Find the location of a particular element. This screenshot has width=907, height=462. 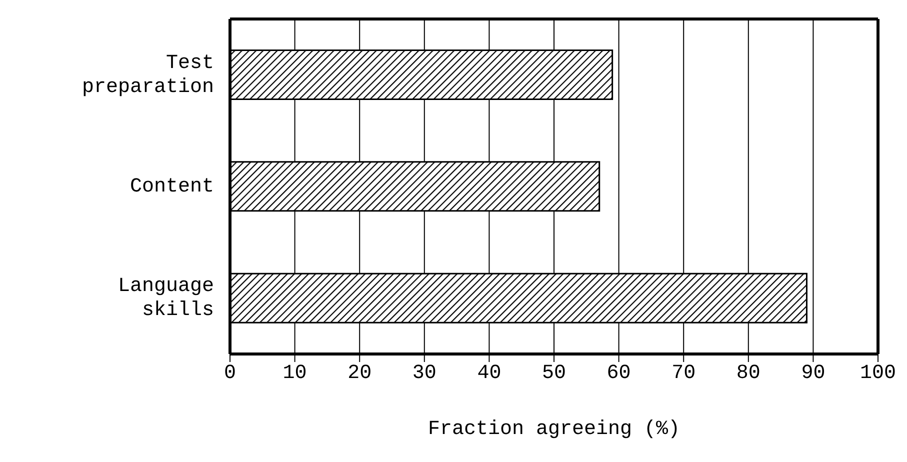

x-tick-label: 0 is located at coordinates (230, 374).